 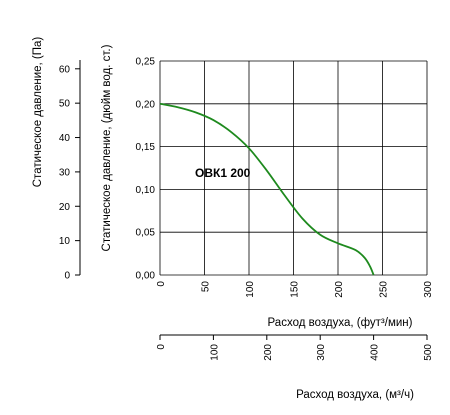 I want to click on y2-tick-label: 60, so click(x=65, y=69).